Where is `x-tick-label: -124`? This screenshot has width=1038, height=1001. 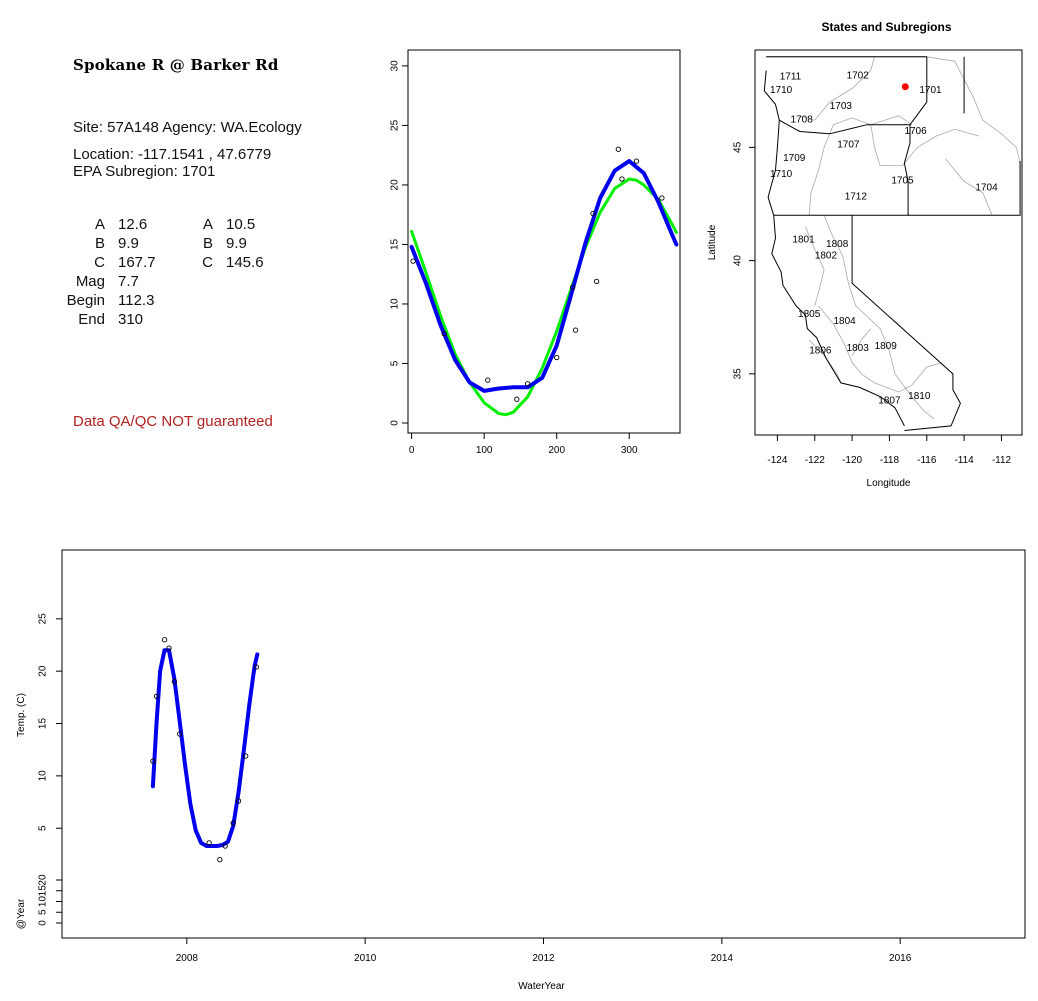
x-tick-label: -124 is located at coordinates (777, 460).